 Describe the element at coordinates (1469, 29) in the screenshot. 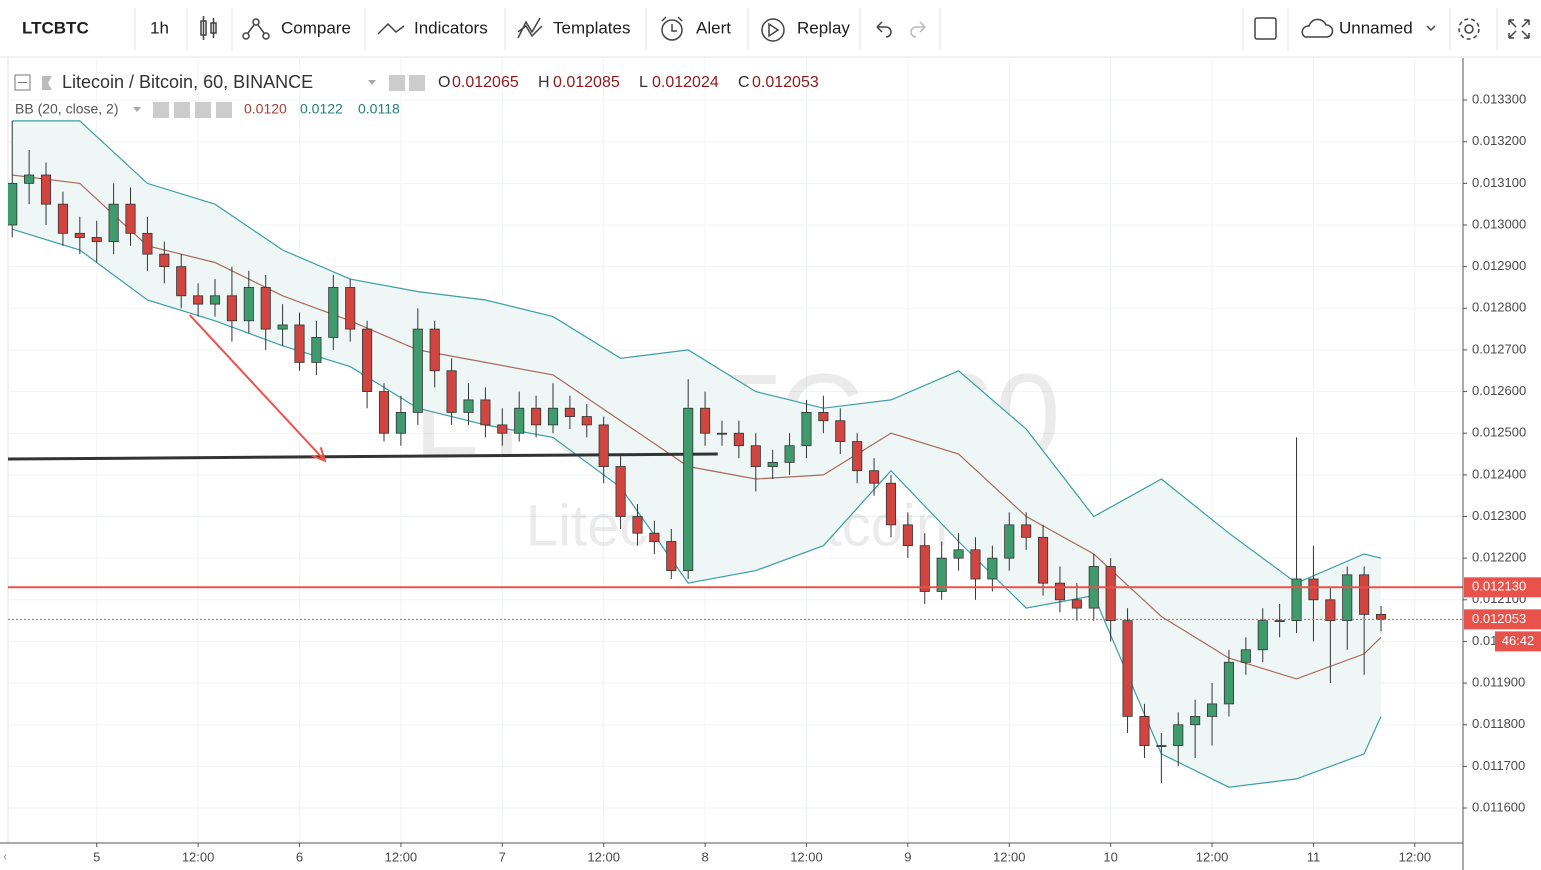

I see `settings-button` at that location.